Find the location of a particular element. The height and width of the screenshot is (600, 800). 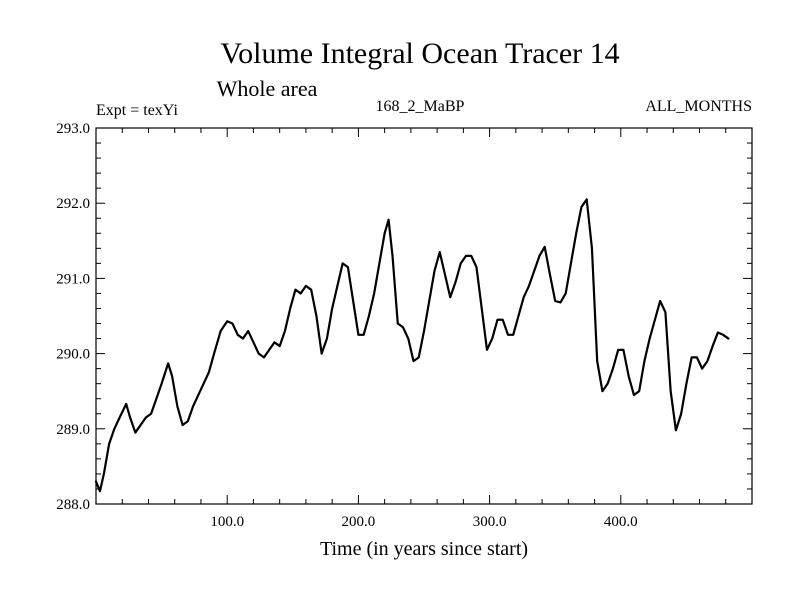

x-axis-label: Time (in years since start) is located at coordinates (424, 549).